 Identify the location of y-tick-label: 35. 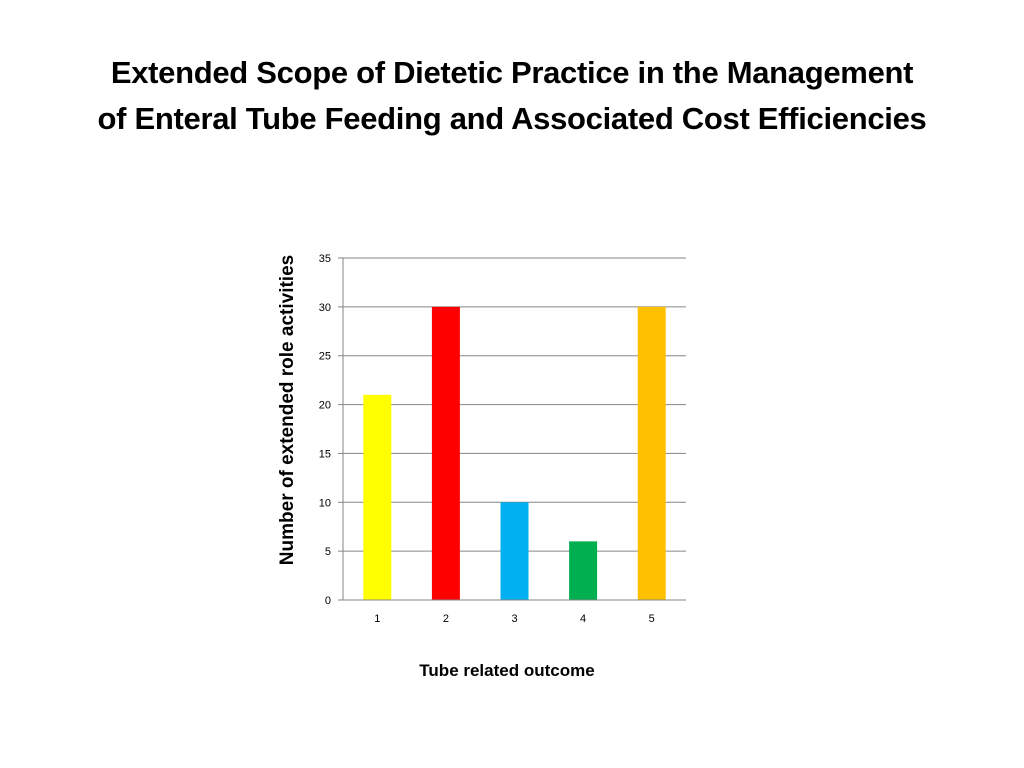
(325, 259).